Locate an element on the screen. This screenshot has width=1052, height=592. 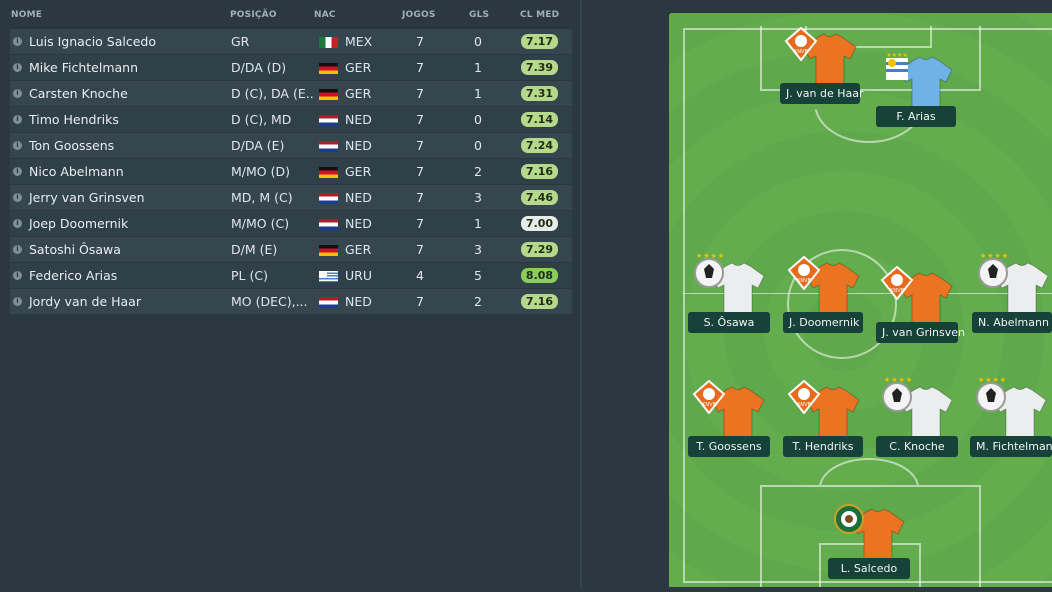
player-name: Carsten Knoche is located at coordinates (78, 93).